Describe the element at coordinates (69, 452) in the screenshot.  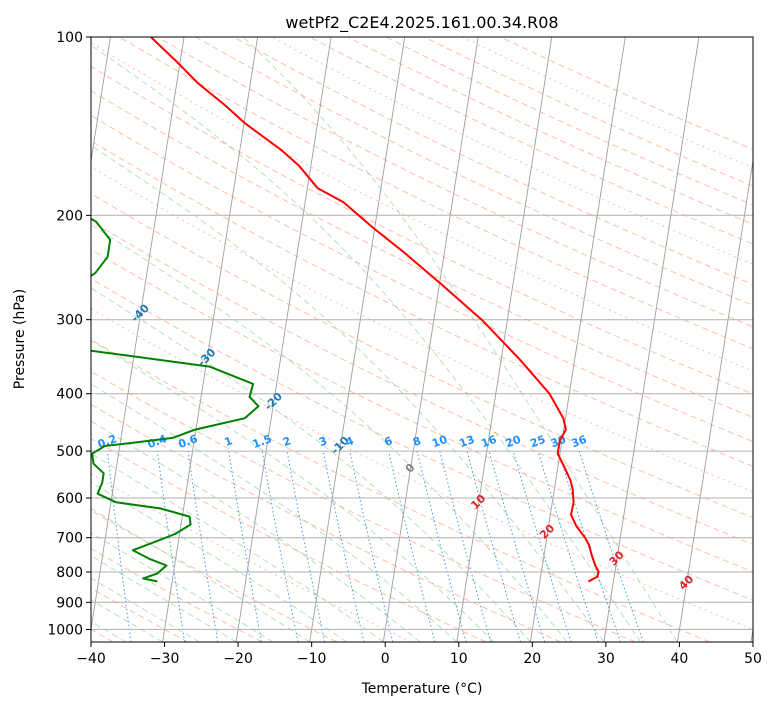
I see `y-tick-label: 500` at that location.